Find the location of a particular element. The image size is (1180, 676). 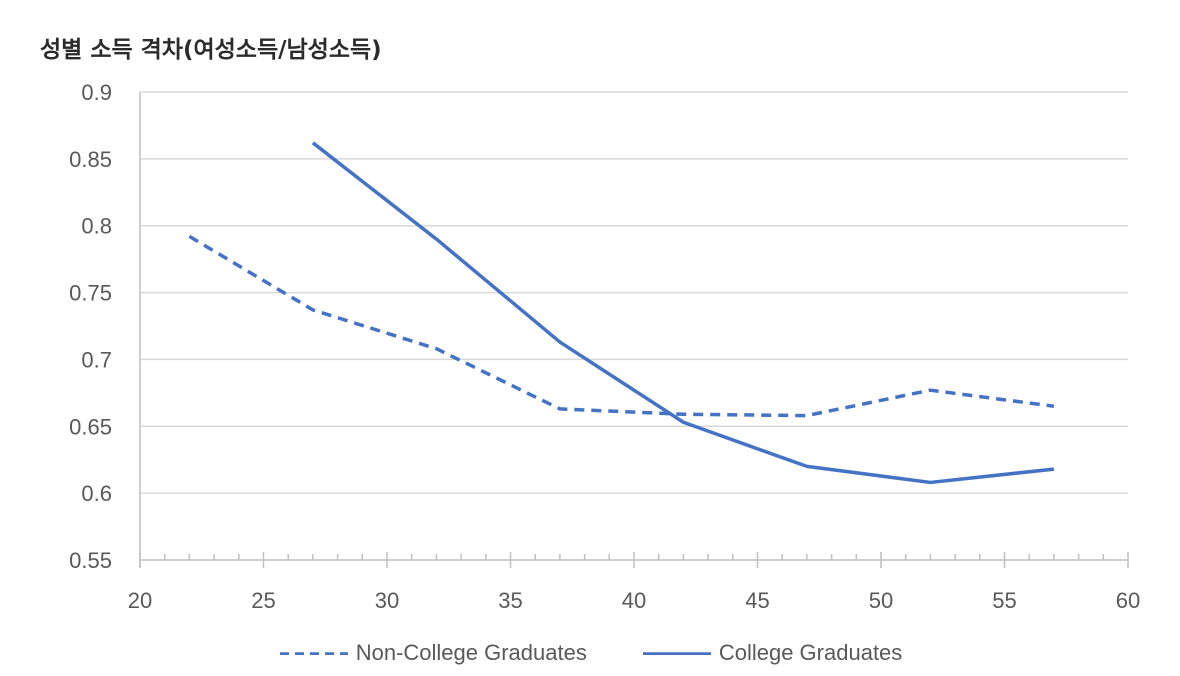

legend-label: Non-College Graduates is located at coordinates (471, 652).